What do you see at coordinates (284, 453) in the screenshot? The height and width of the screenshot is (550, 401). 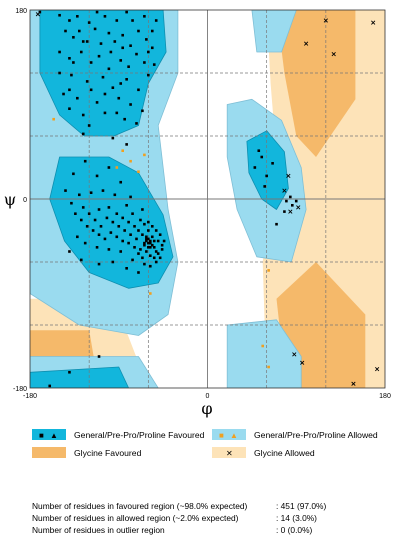 I see `legend-label: Glycine Allowed` at bounding box center [284, 453].